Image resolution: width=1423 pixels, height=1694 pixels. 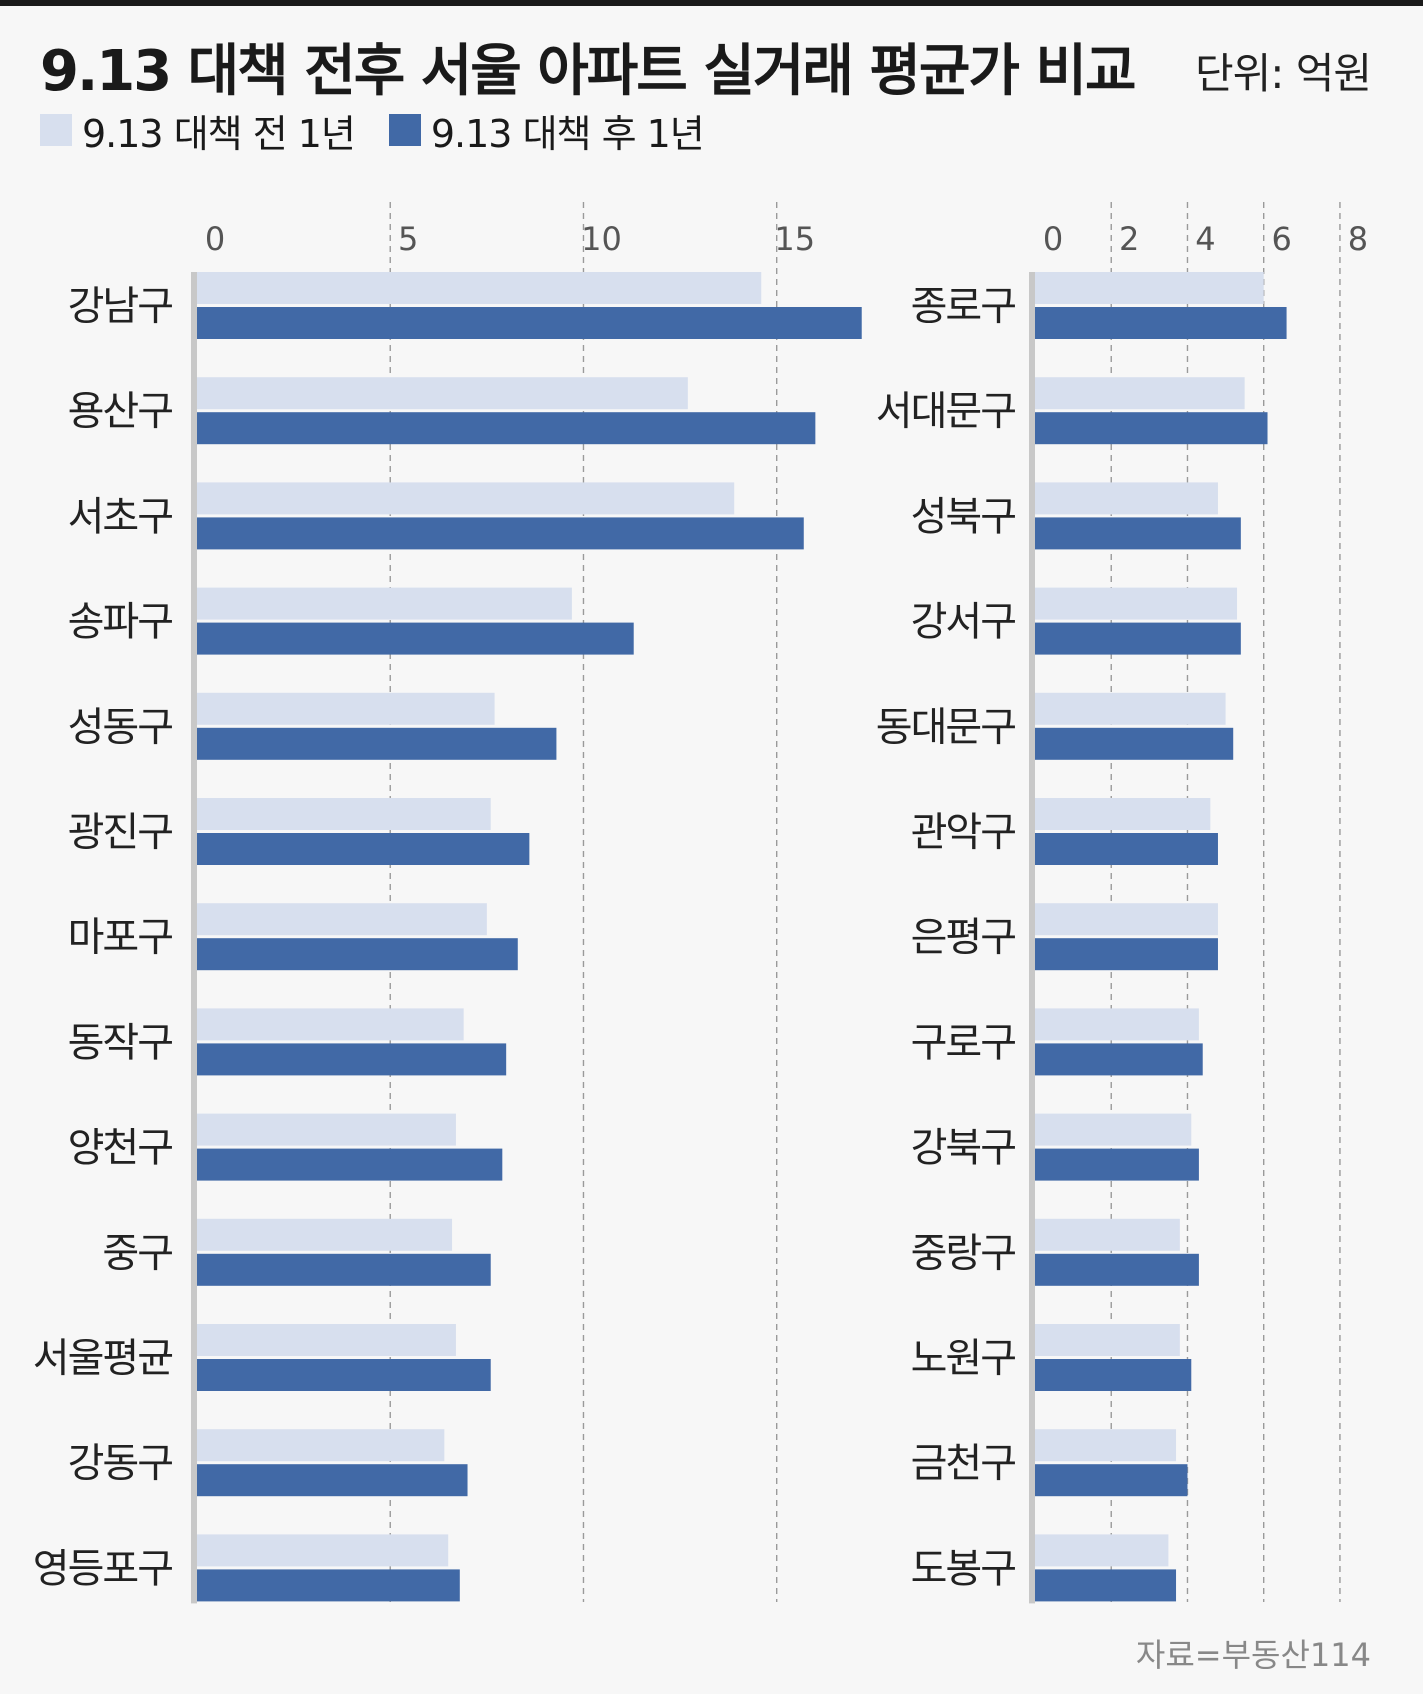 What do you see at coordinates (963, 307) in the screenshot?
I see `category-label-right-0: 종로구` at bounding box center [963, 307].